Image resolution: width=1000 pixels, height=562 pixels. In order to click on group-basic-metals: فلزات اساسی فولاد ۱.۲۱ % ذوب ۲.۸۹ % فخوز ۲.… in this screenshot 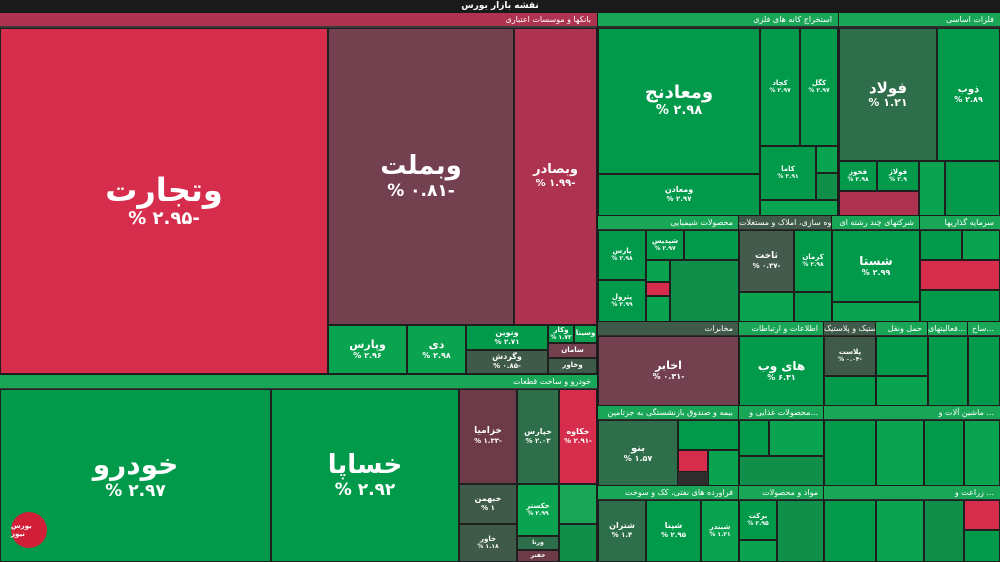, I will do `click(919, 114)`.